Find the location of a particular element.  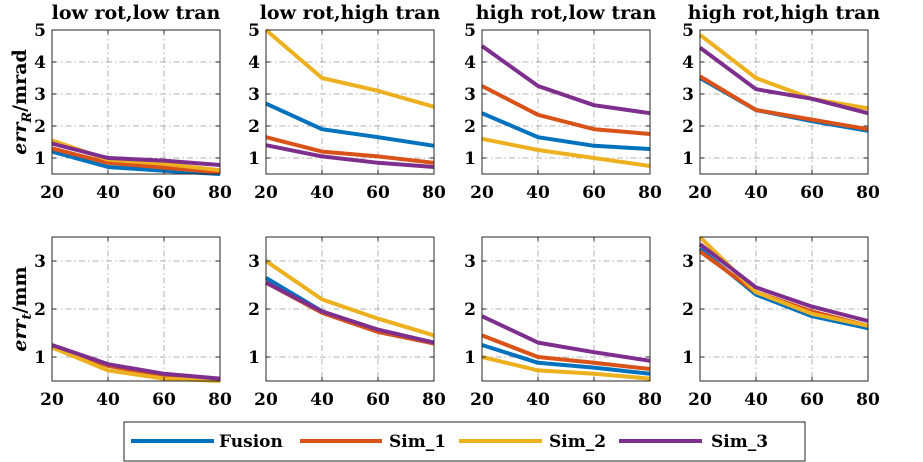

legend-label-sim3: Sim_3 is located at coordinates (739, 442).